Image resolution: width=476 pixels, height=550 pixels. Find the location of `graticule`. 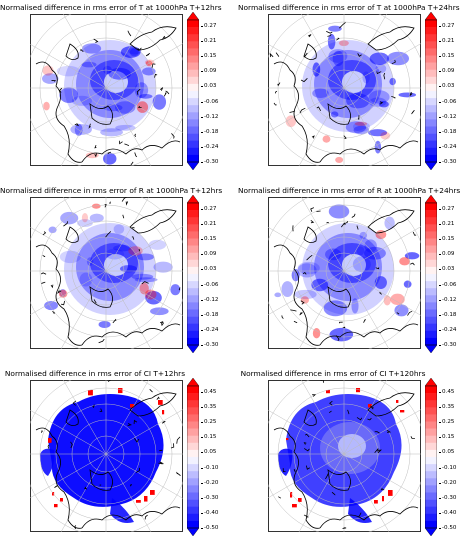

graticule is located at coordinates (106, 90).